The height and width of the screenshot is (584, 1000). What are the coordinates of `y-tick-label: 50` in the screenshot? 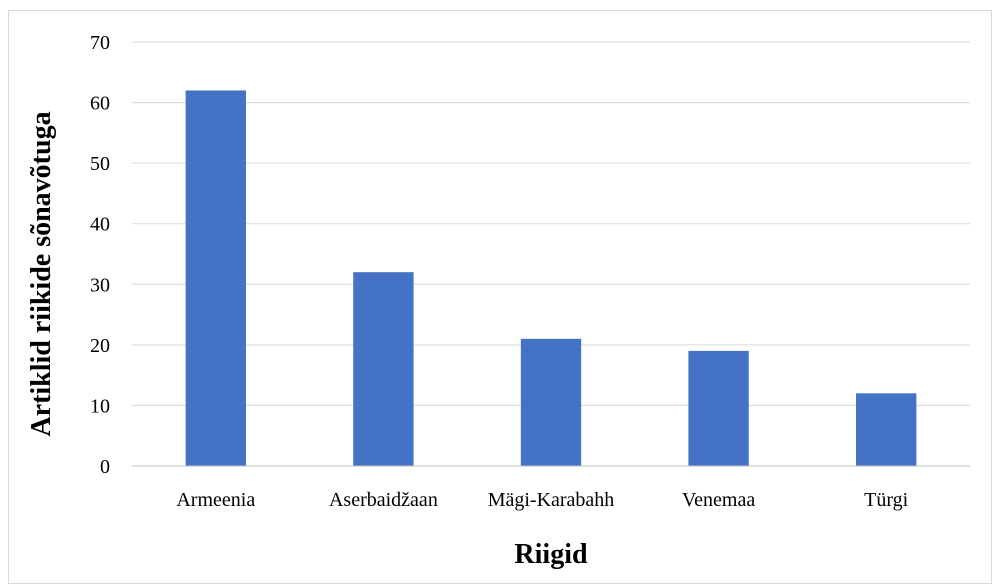 It's located at (100, 164).